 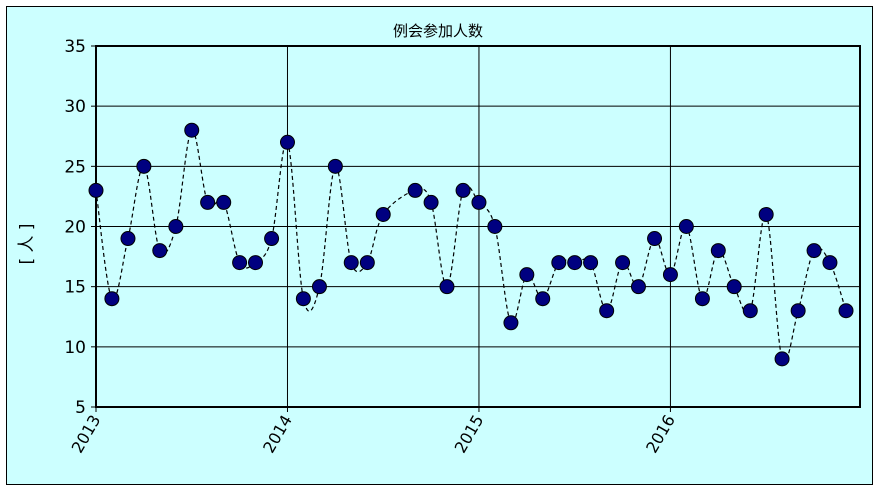 What do you see at coordinates (277, 434) in the screenshot?
I see `x-tick-label: 2014` at bounding box center [277, 434].